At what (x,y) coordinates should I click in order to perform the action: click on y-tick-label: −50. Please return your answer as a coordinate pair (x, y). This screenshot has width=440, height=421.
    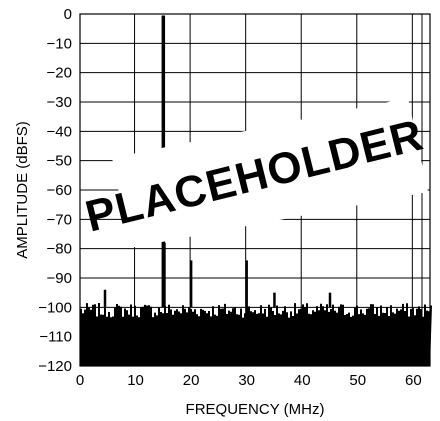
    Looking at the image, I should click on (59, 161).